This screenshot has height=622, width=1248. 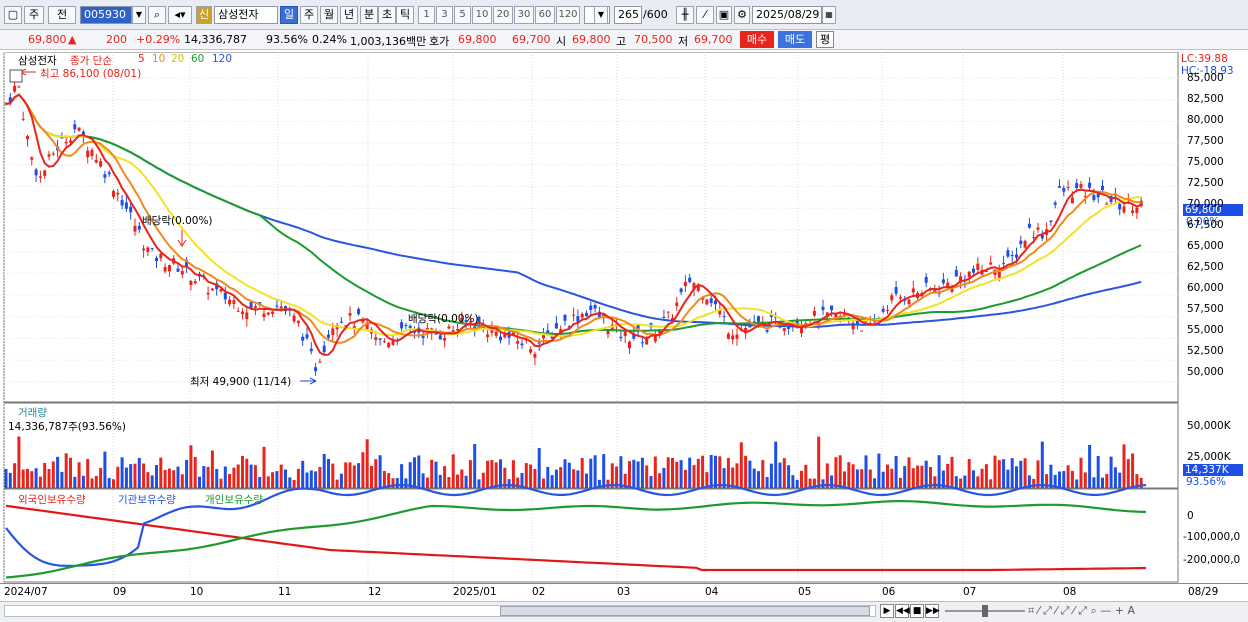 I want to click on low-price: 69,700, so click(x=713, y=39).